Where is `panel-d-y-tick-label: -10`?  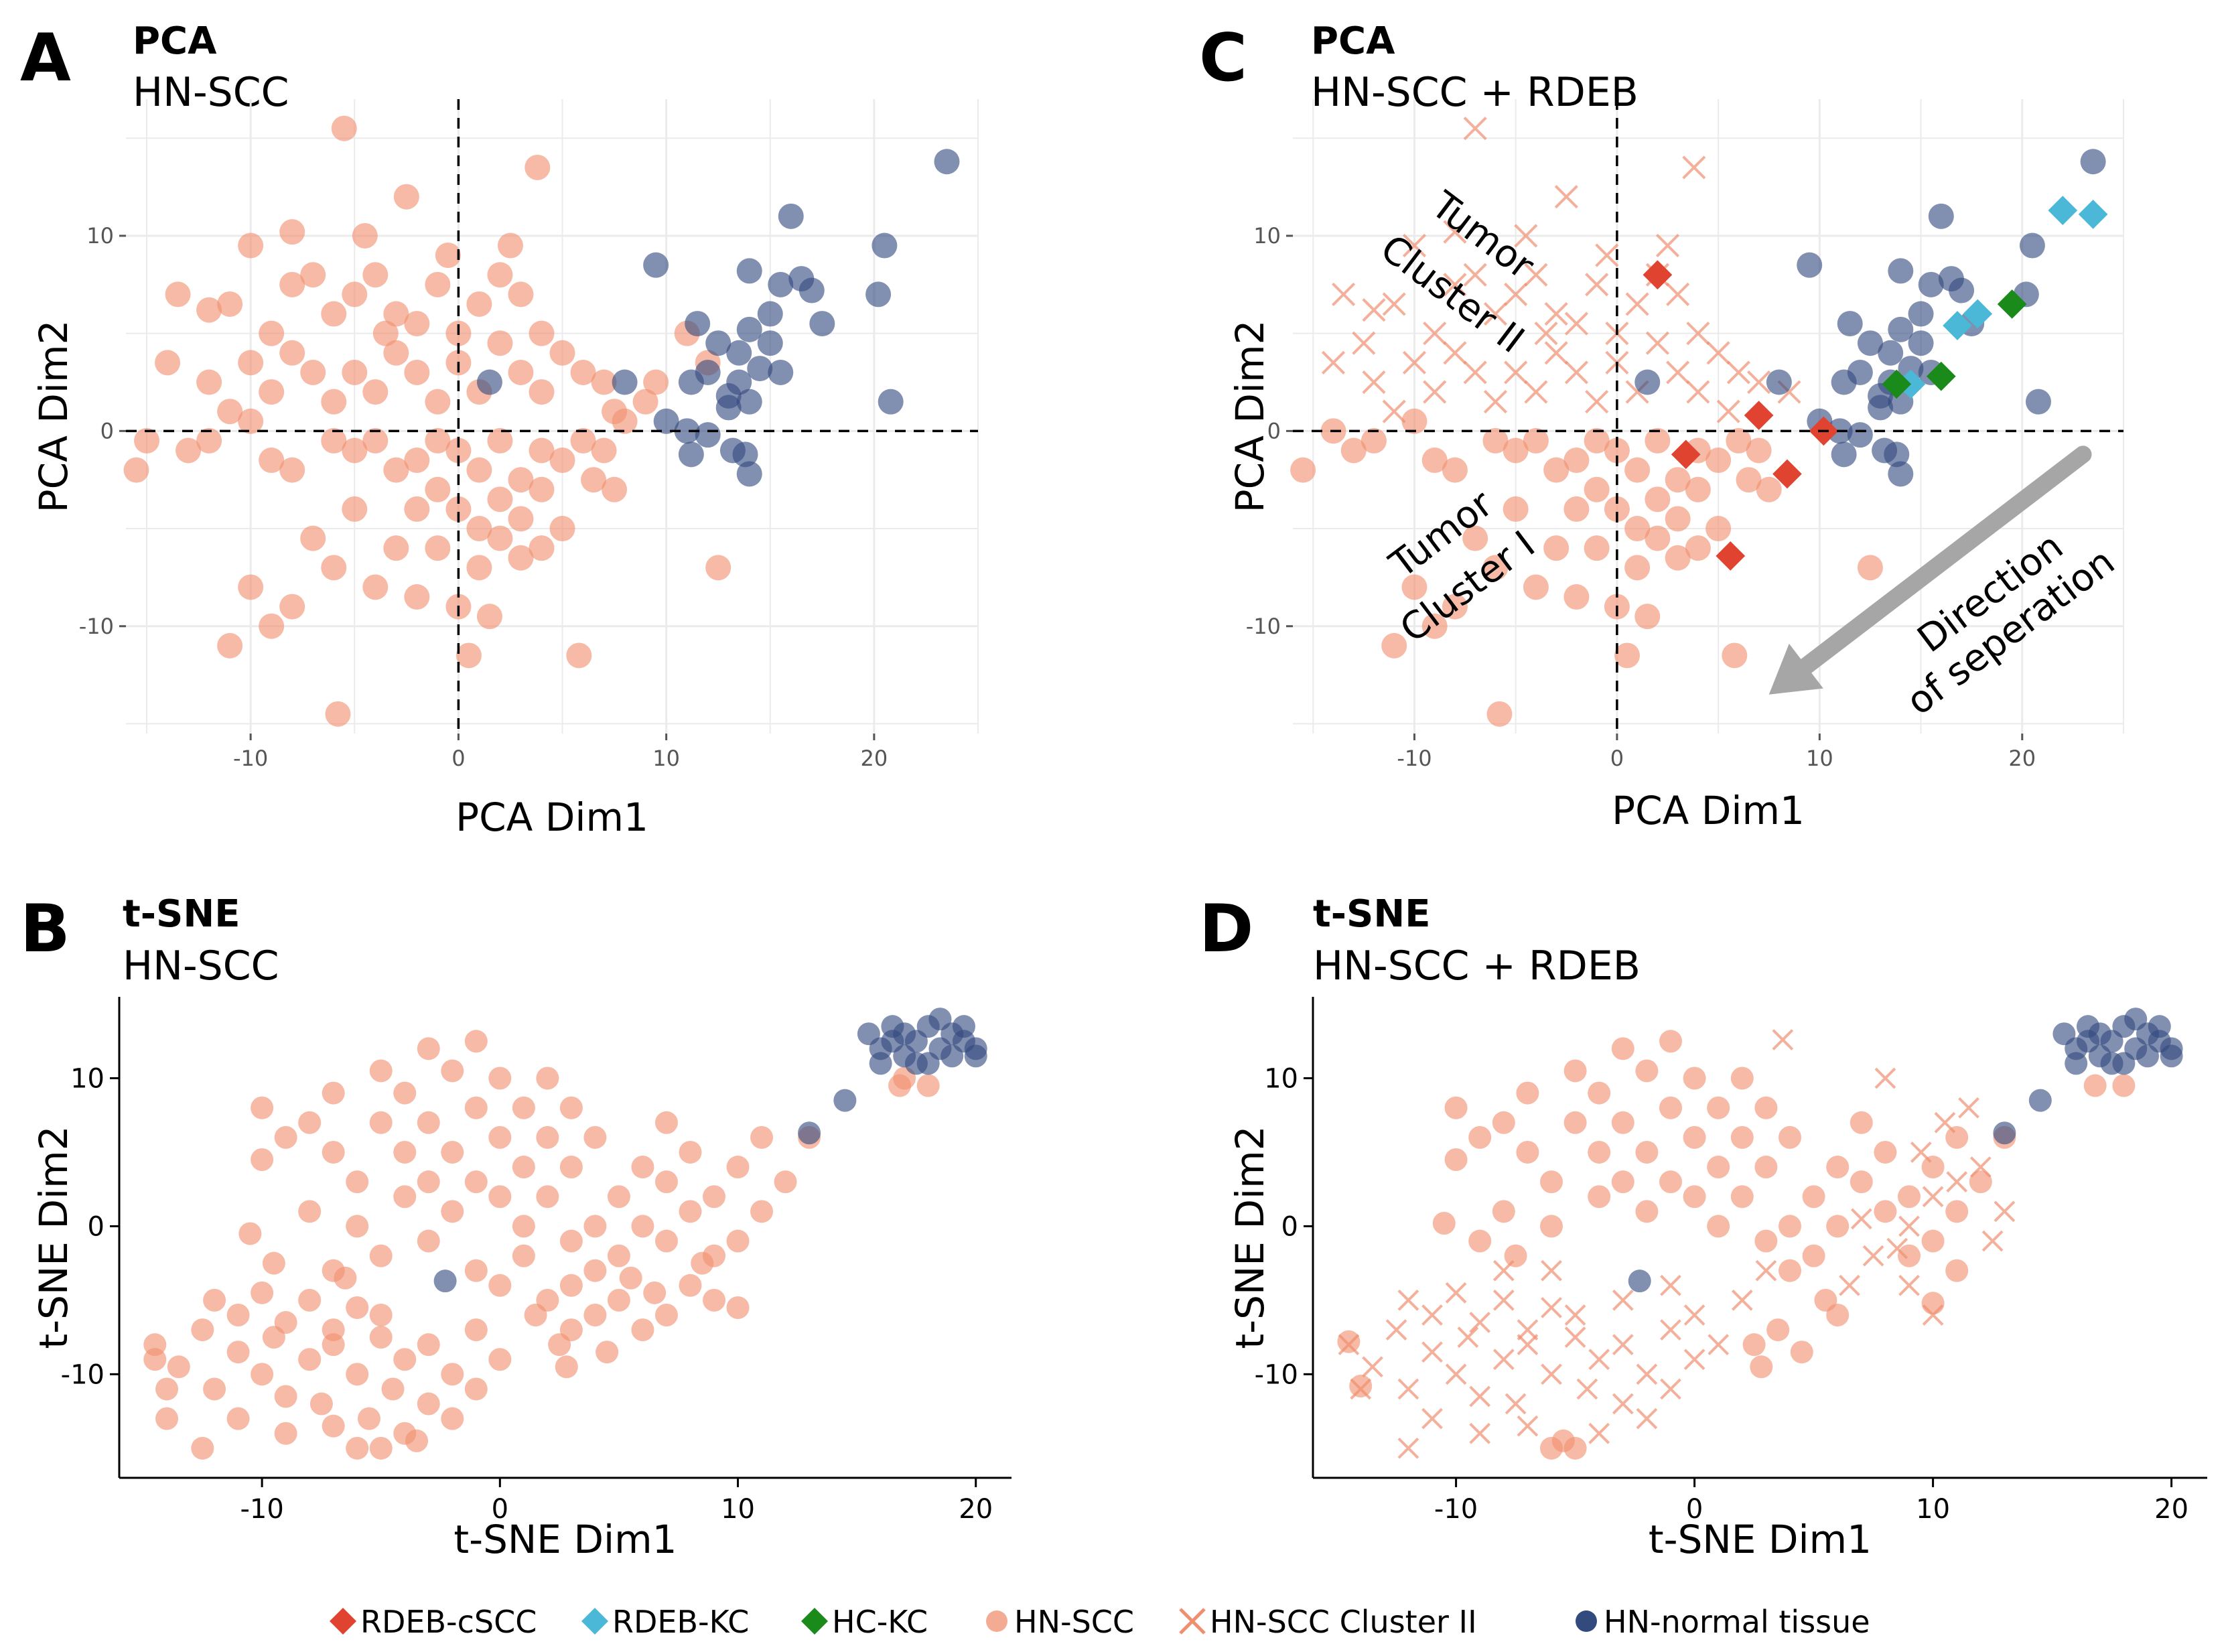 panel-d-y-tick-label: -10 is located at coordinates (1276, 1374).